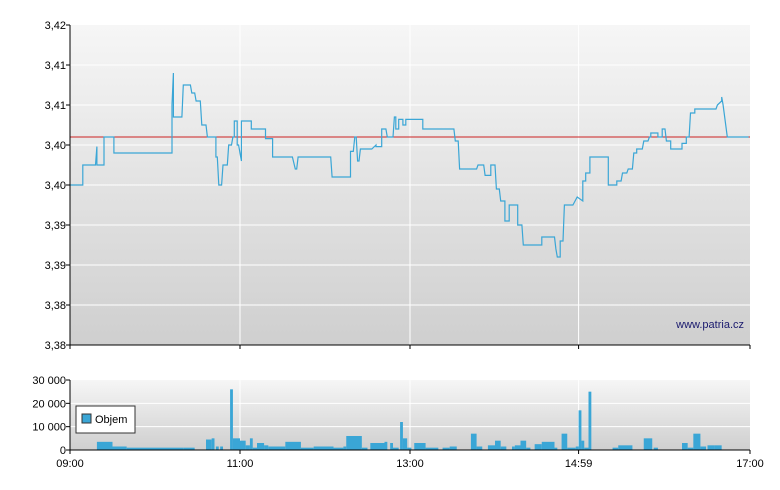  Describe the element at coordinates (49, 404) in the screenshot. I see `volume-y-tick-label: 20 000` at that location.